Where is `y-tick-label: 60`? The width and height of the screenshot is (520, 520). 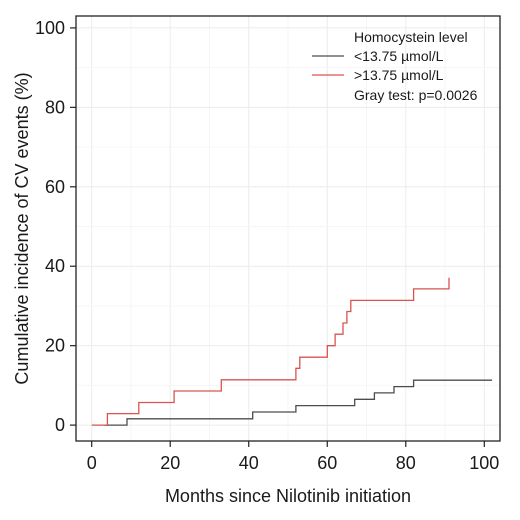
y-tick-label: 60 is located at coordinates (55, 187).